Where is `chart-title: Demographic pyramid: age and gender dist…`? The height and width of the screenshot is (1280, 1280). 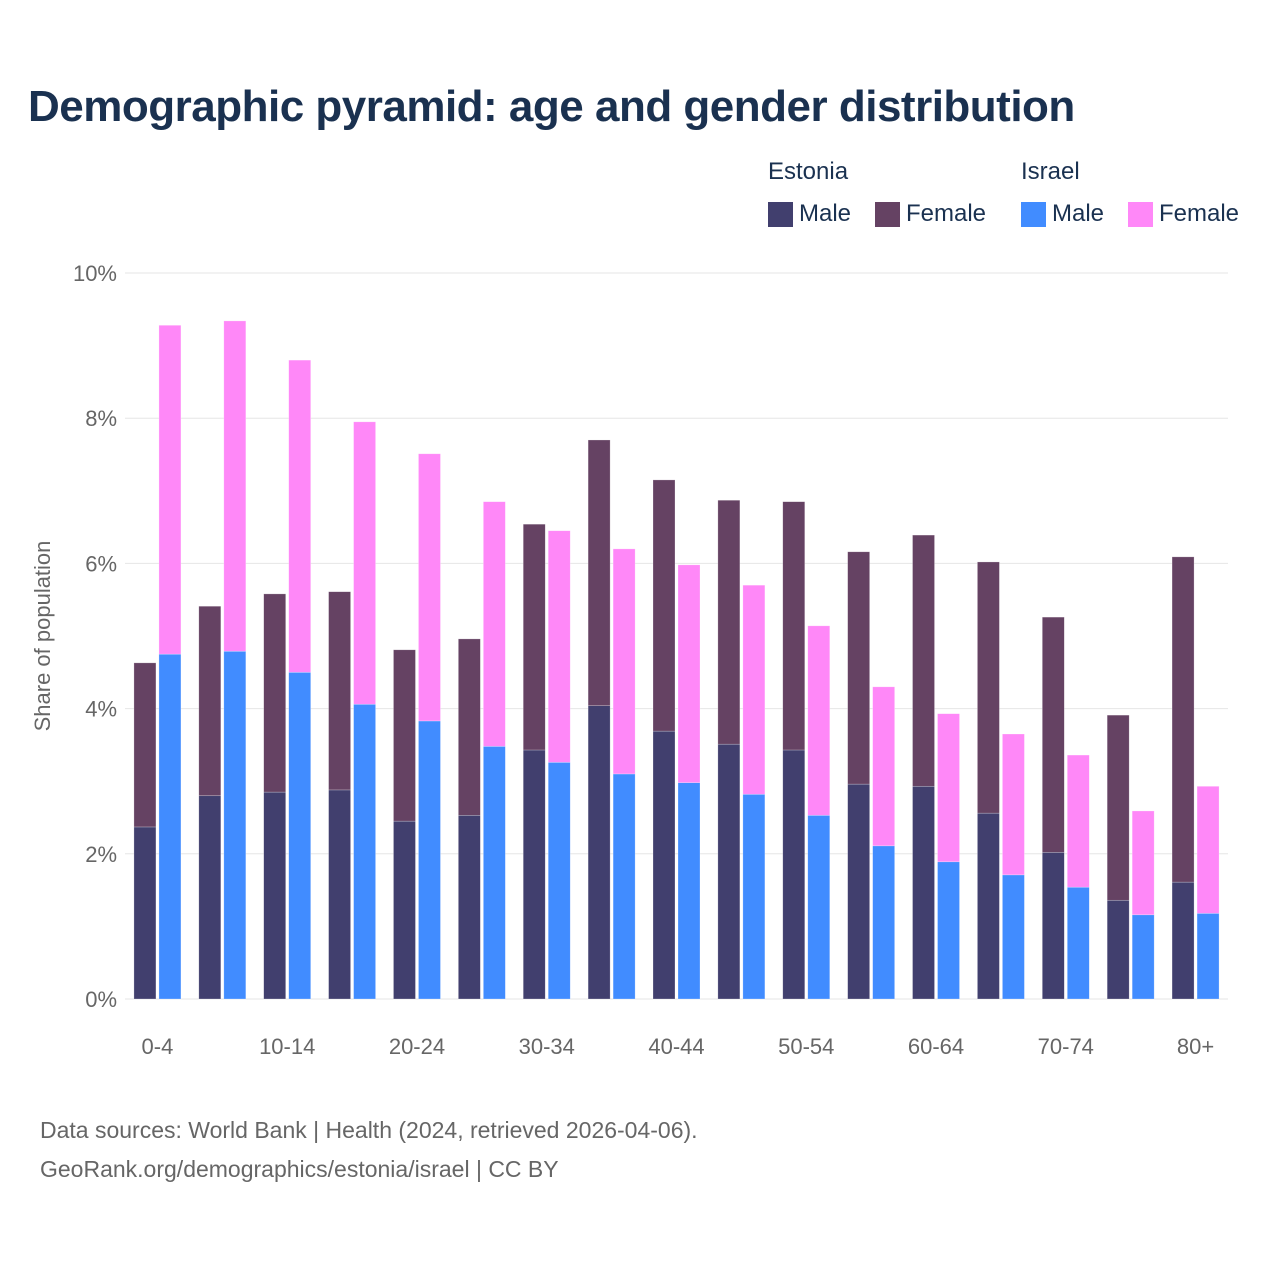 chart-title: Demographic pyramid: age and gender dist… is located at coordinates (551, 106).